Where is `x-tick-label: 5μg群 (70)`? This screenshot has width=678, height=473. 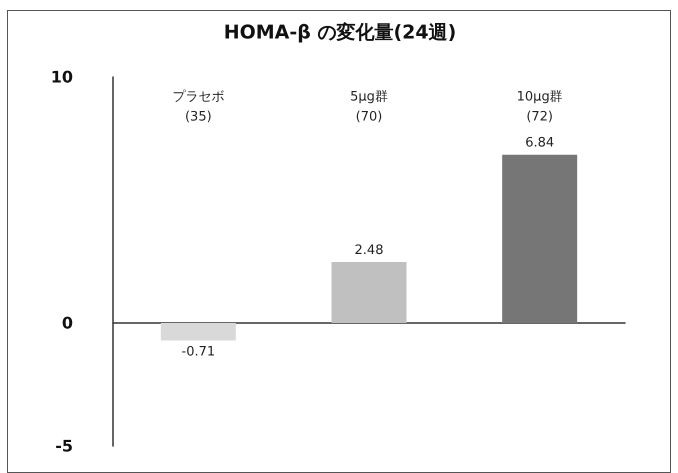 x-tick-label: 5μg群 (70) is located at coordinates (369, 107).